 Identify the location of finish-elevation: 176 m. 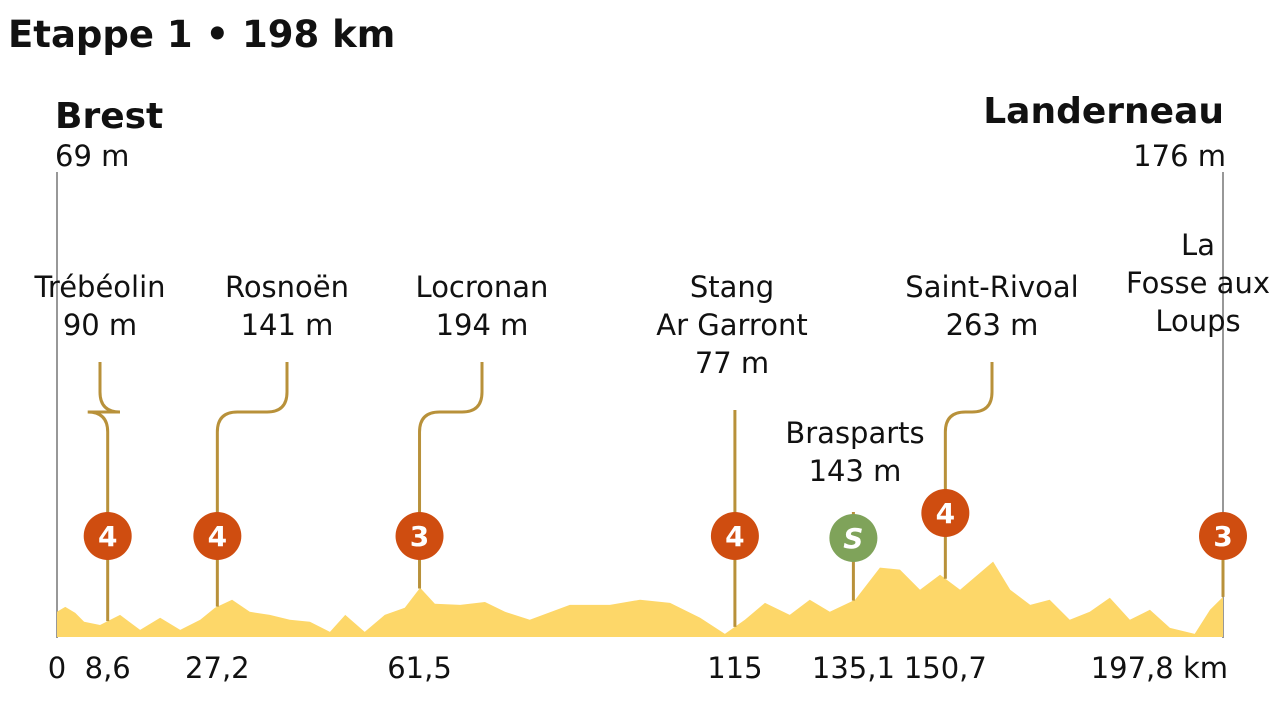
(1179, 156).